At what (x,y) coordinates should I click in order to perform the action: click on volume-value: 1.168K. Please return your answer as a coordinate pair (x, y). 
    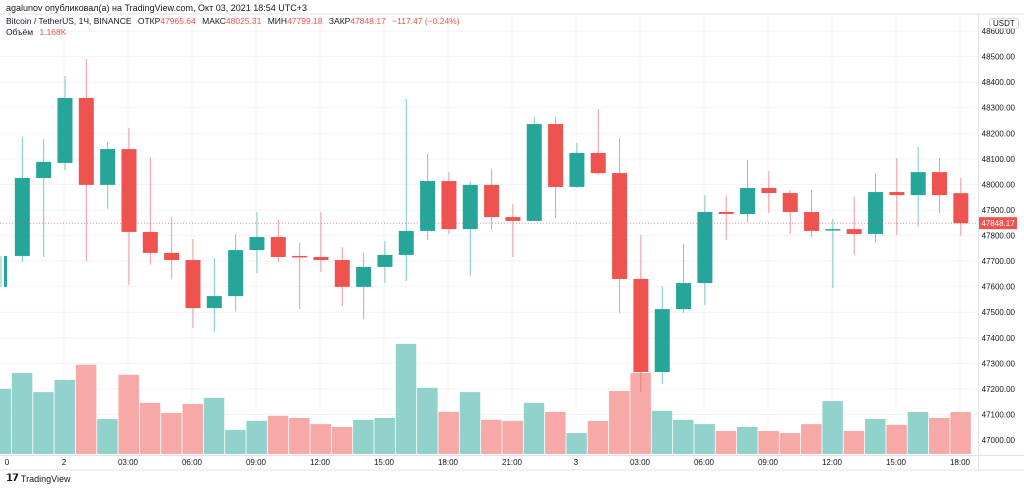
    Looking at the image, I should click on (53, 32).